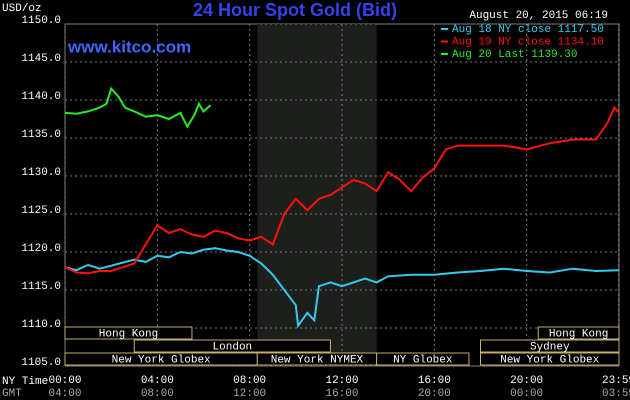  What do you see at coordinates (12, 394) in the screenshot?
I see `x2-axis-label: GMT` at bounding box center [12, 394].